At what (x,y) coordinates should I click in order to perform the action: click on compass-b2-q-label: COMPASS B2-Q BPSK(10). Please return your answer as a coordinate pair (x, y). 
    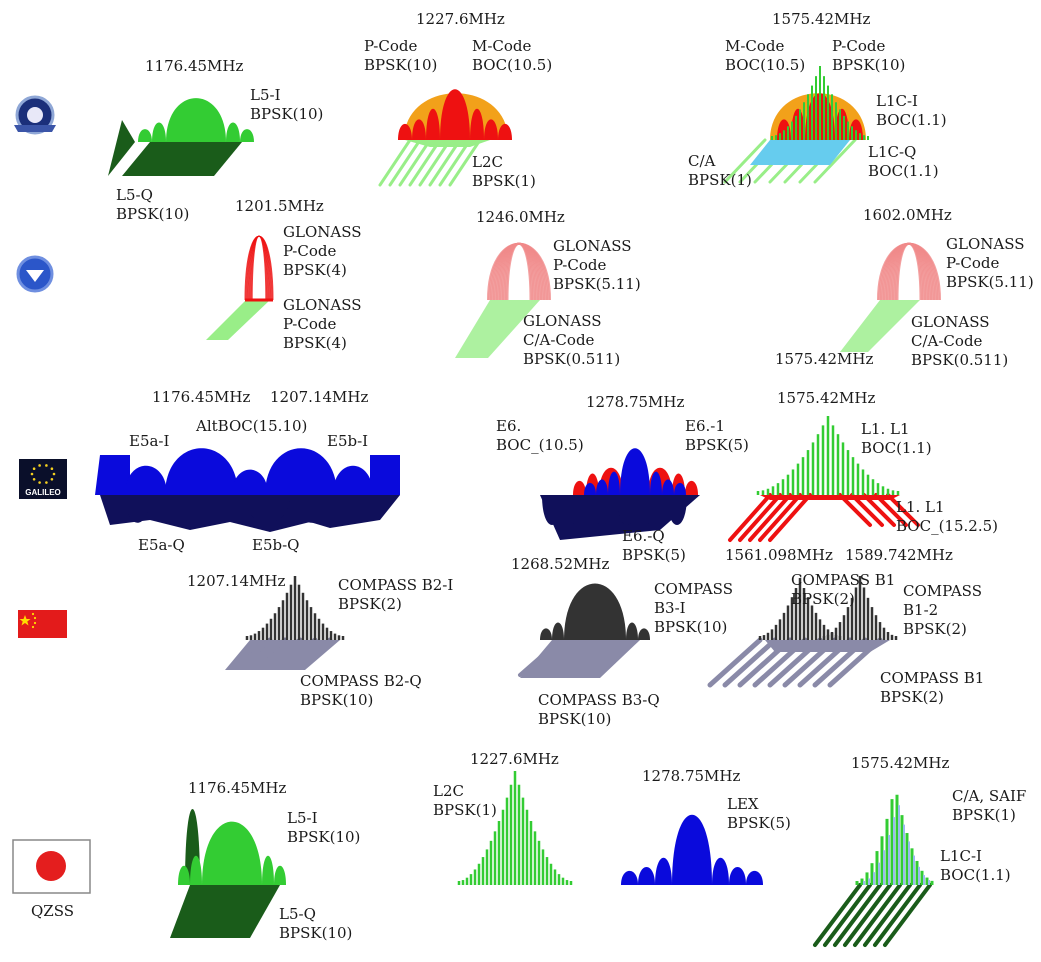
    Looking at the image, I should click on (361, 690).